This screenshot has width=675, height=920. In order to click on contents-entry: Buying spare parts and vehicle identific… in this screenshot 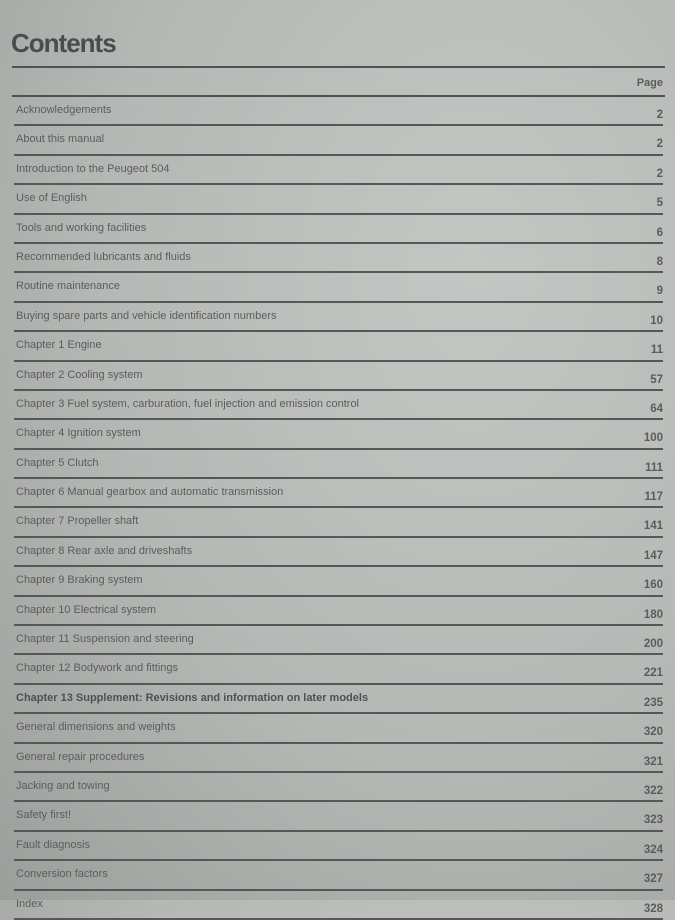, I will do `click(338, 318)`.